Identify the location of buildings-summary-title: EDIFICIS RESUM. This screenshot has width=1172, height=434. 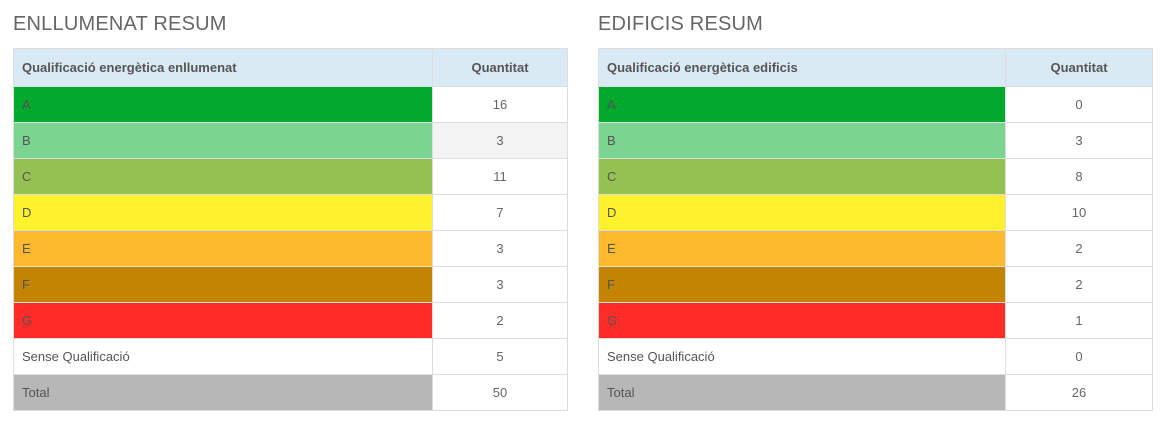
(681, 24).